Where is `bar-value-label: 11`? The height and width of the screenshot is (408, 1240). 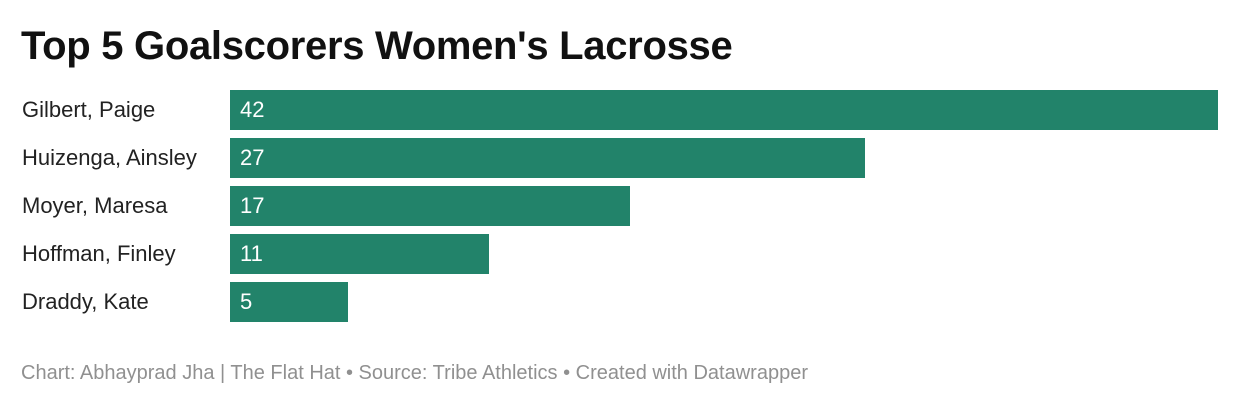 bar-value-label: 11 is located at coordinates (251, 253).